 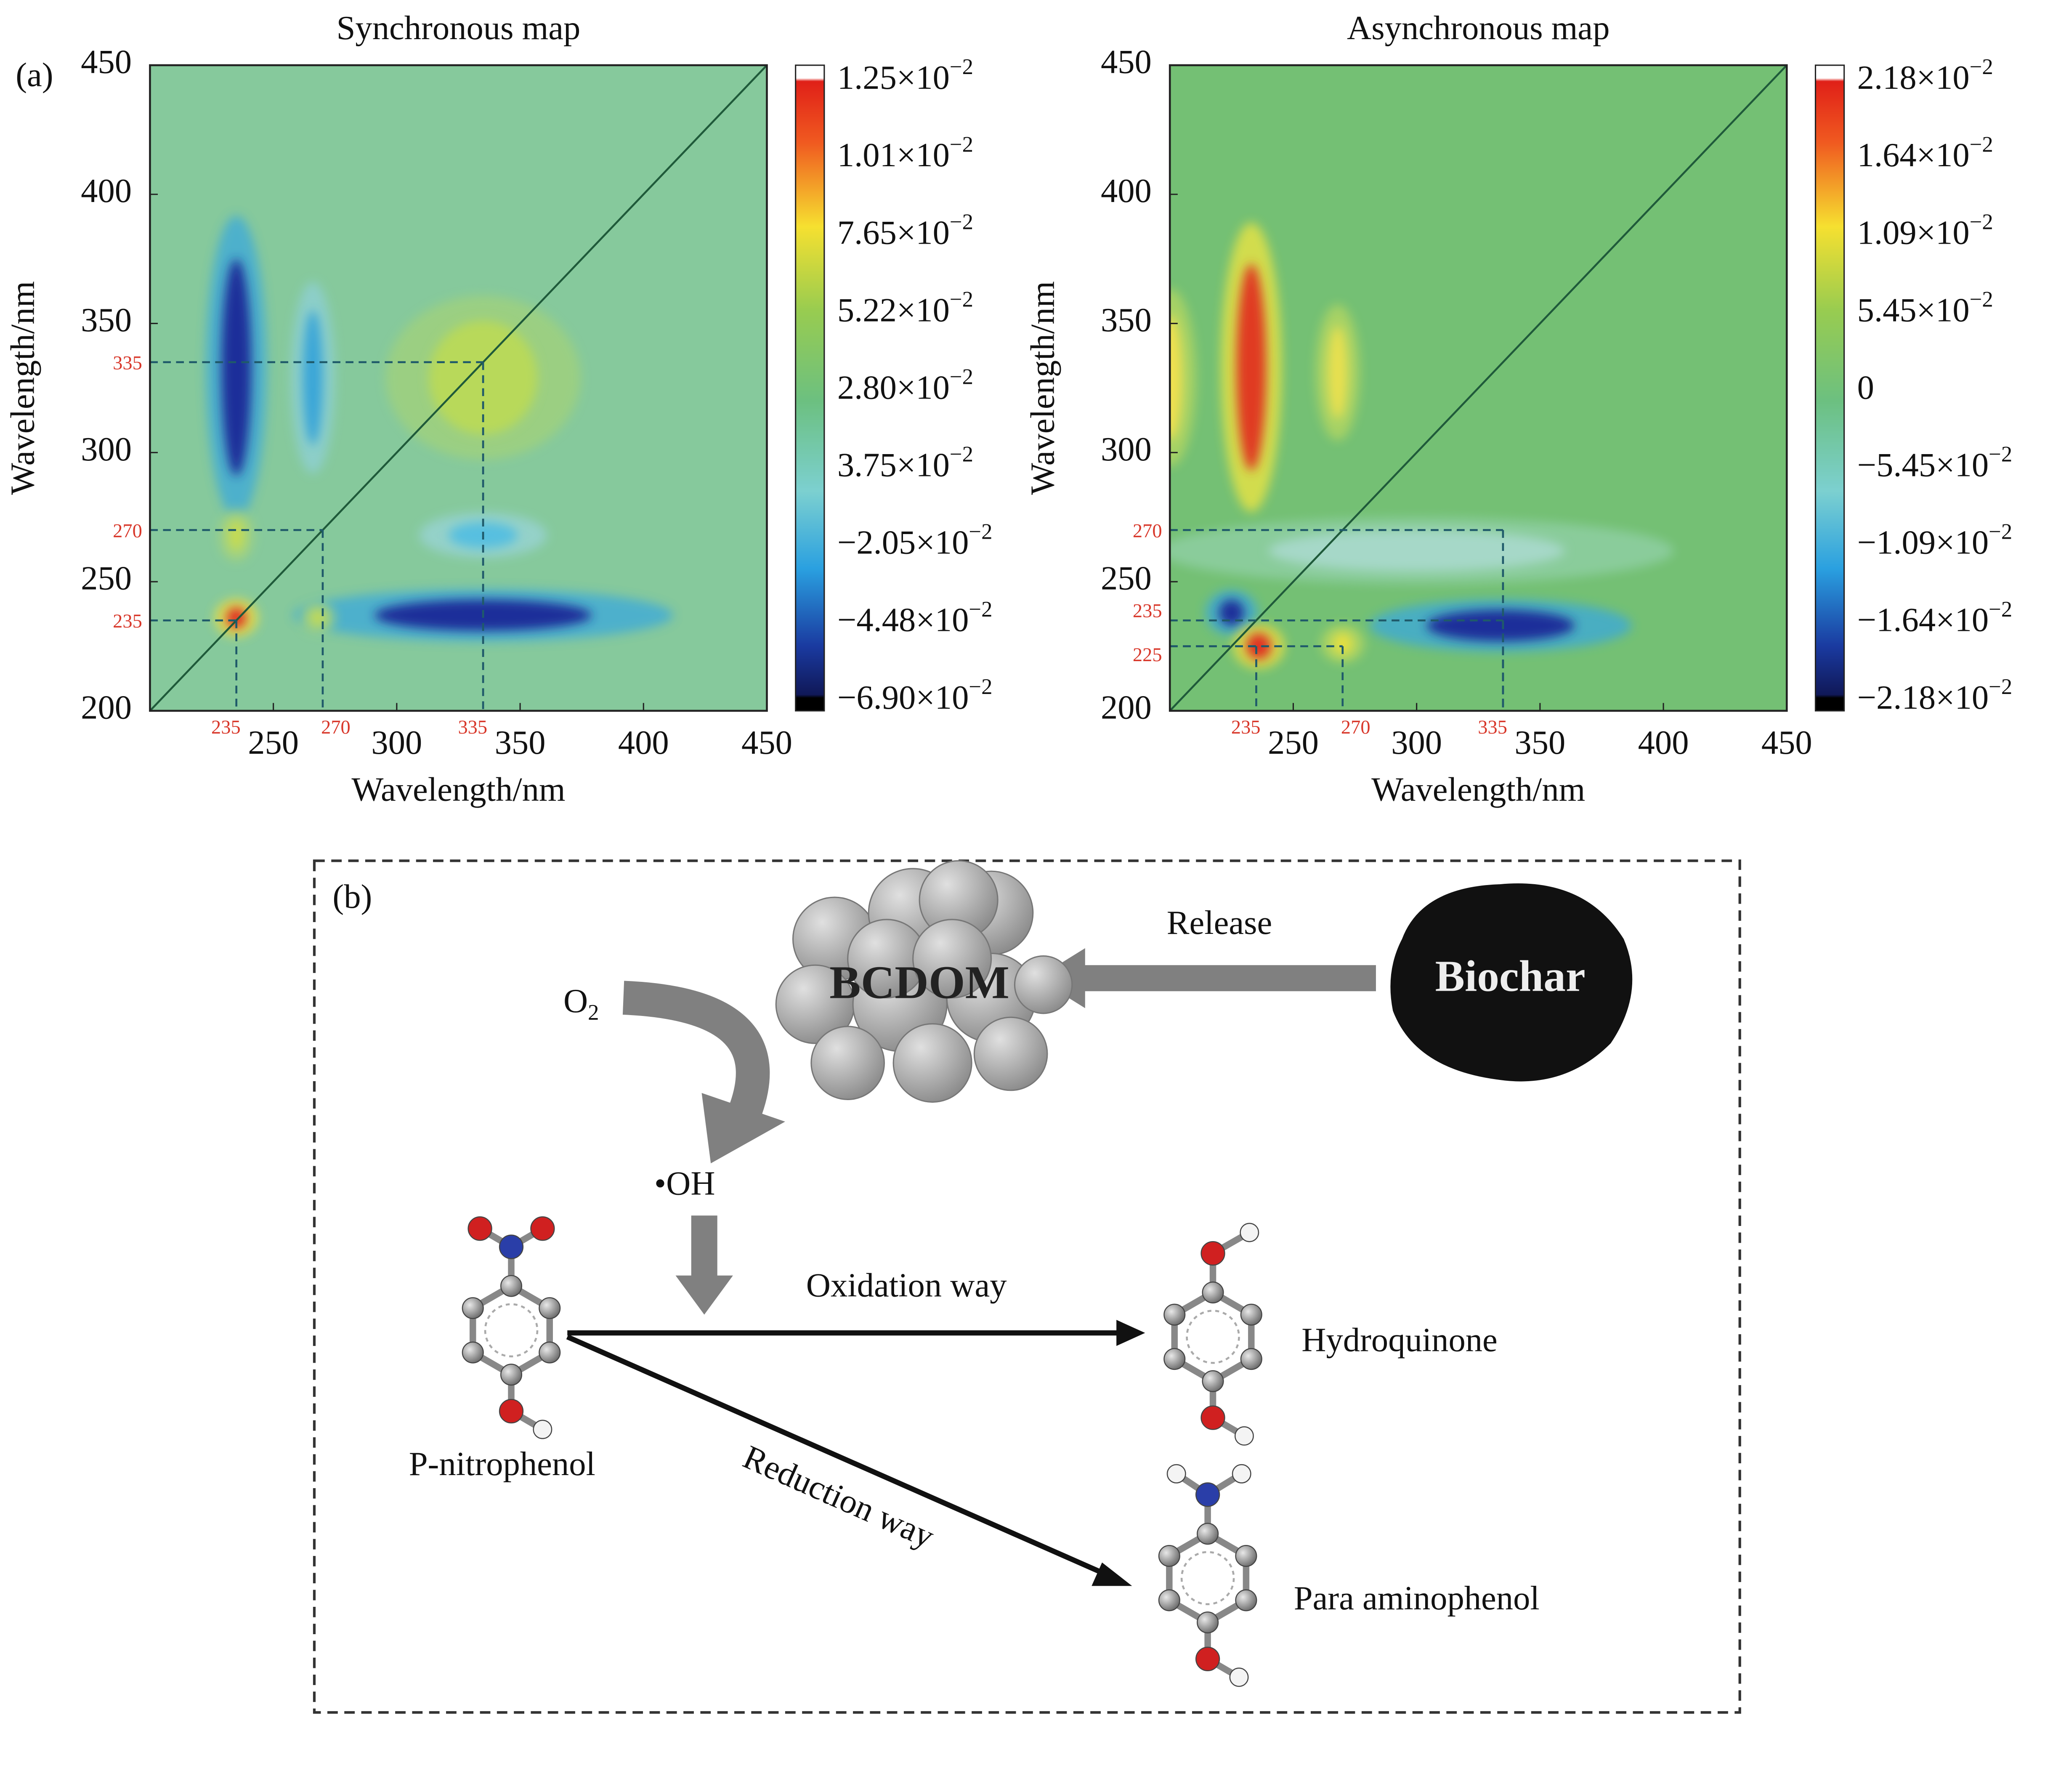 I want to click on colorbar-label-base: 1.64×10, so click(x=1914, y=155).